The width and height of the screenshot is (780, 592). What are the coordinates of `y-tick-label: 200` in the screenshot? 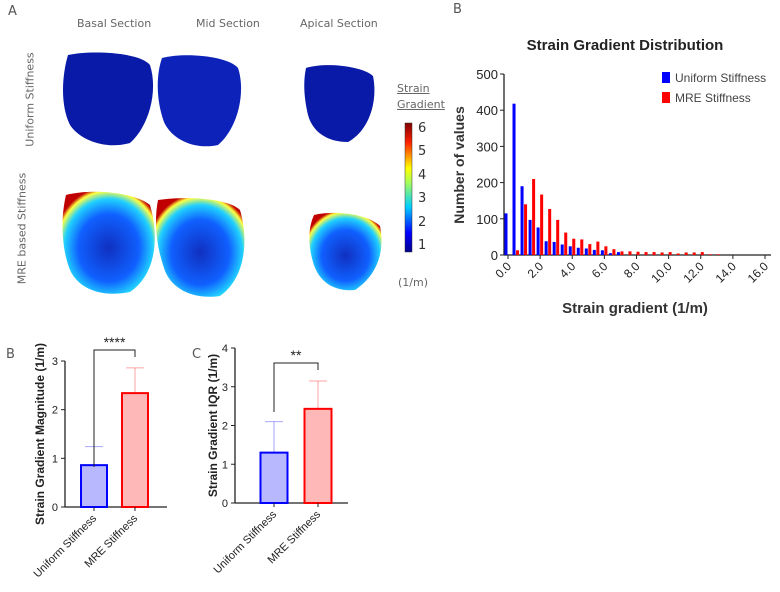 It's located at (487, 183).